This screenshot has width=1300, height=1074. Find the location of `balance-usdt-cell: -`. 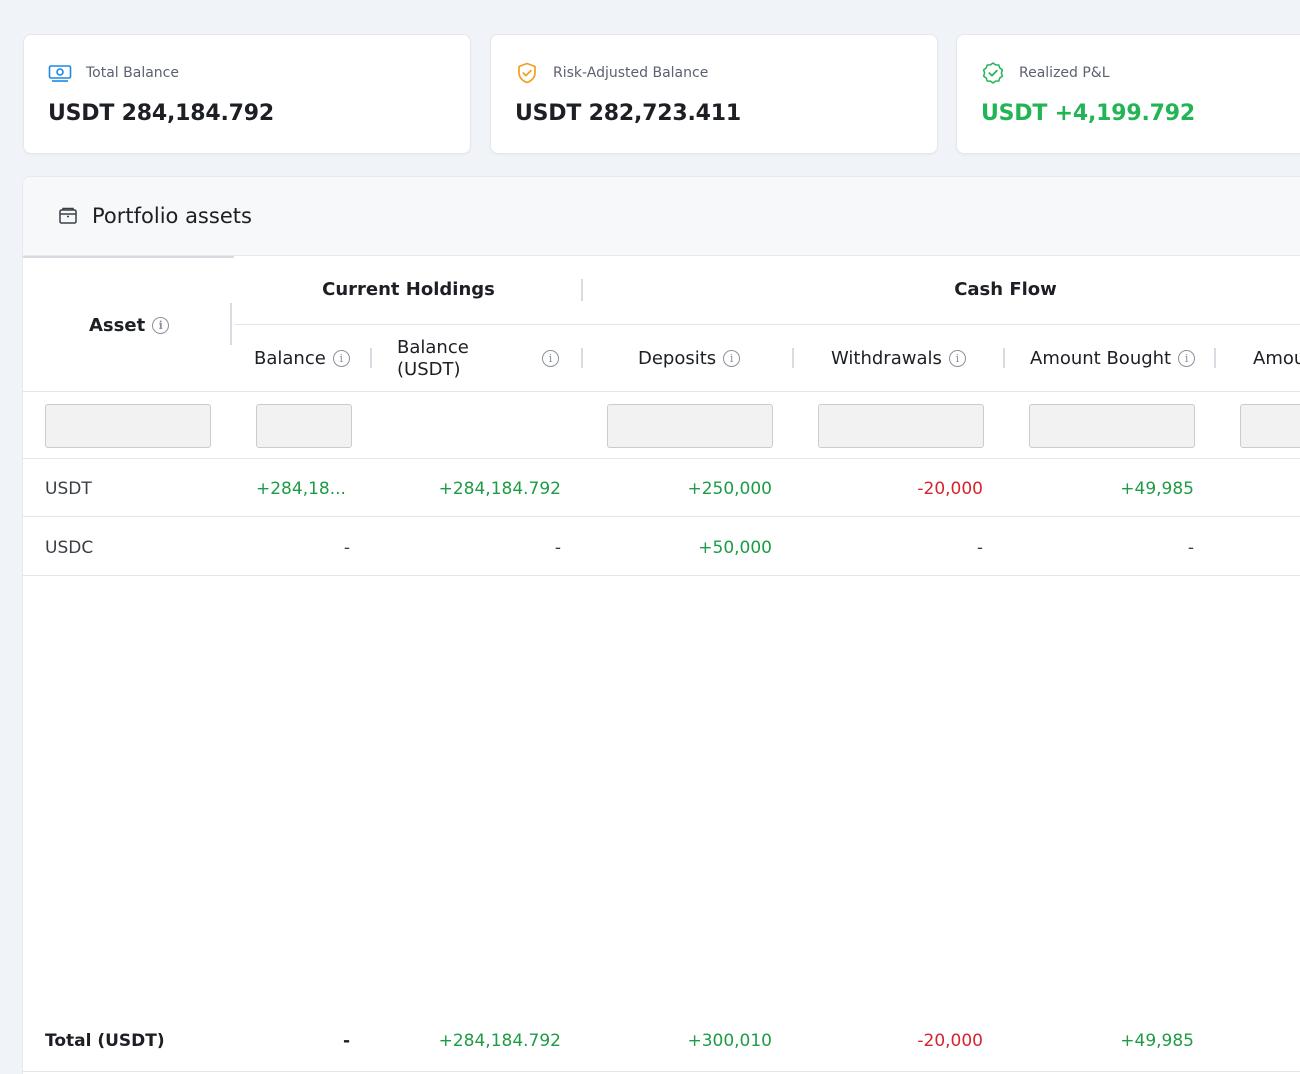

balance-usdt-cell: - is located at coordinates (557, 548).